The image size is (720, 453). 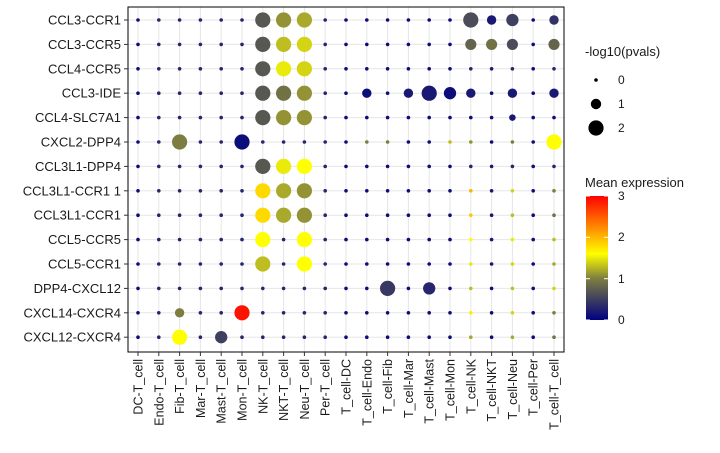 What do you see at coordinates (179, 191) in the screenshot?
I see `dot-CCL3L1-CCR1-1-Fib-T_cell` at bounding box center [179, 191].